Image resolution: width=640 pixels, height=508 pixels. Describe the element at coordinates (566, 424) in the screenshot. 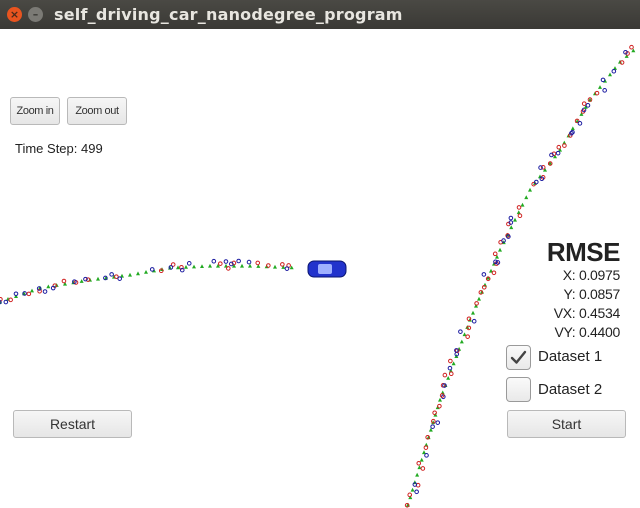

I see `start-button: Start` at that location.